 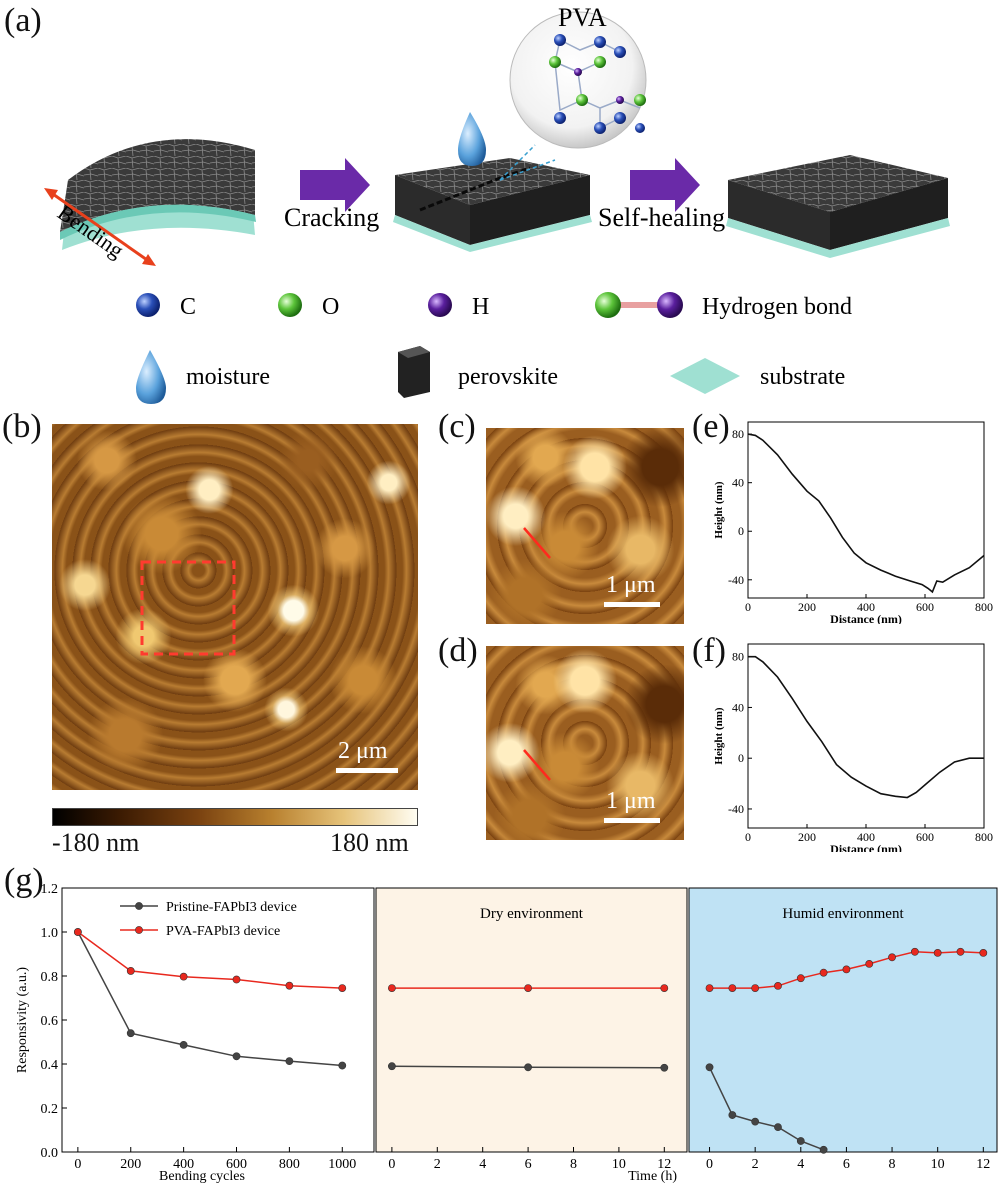 What do you see at coordinates (228, 377) in the screenshot?
I see `legend-moisture: moisture` at bounding box center [228, 377].